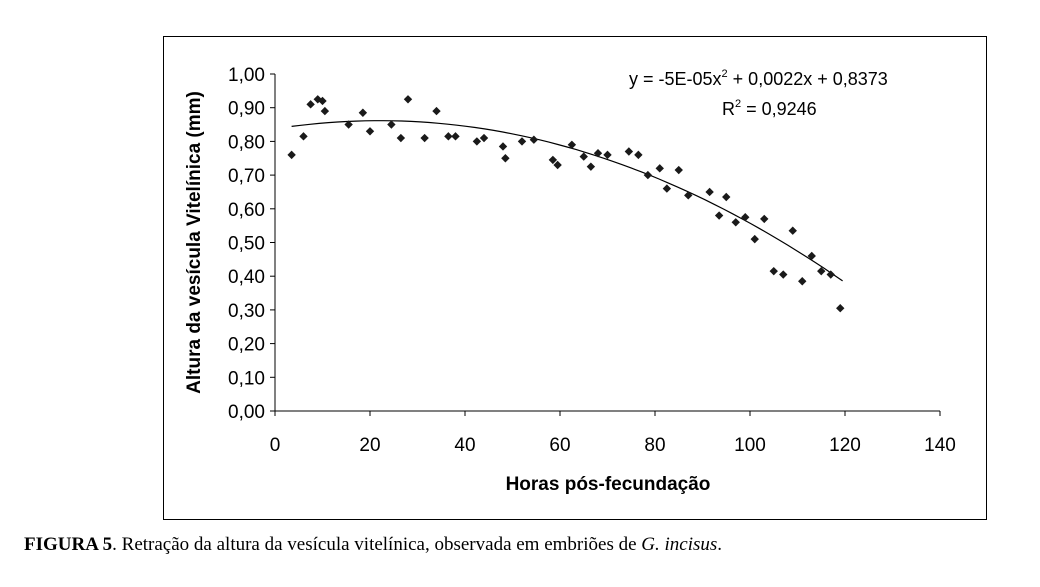 Image resolution: width=1040 pixels, height=587 pixels. Describe the element at coordinates (246, 176) in the screenshot. I see `y-tick-label: 0,70` at that location.